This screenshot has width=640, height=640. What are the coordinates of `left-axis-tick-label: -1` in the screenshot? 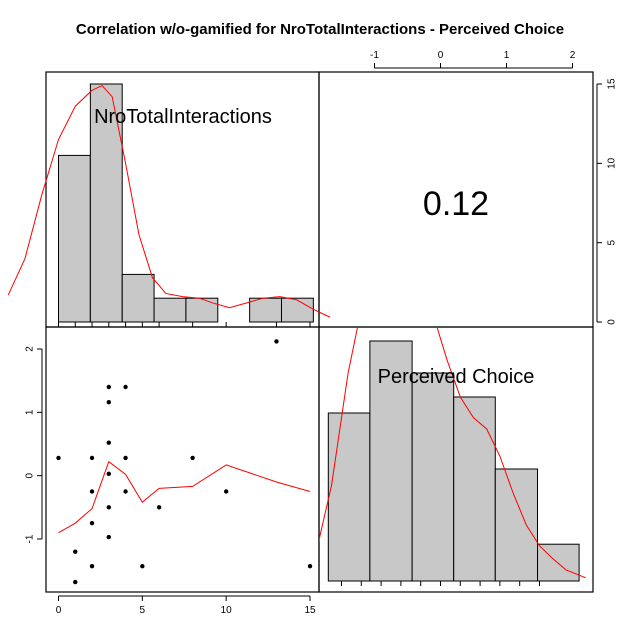 It's located at (30, 538).